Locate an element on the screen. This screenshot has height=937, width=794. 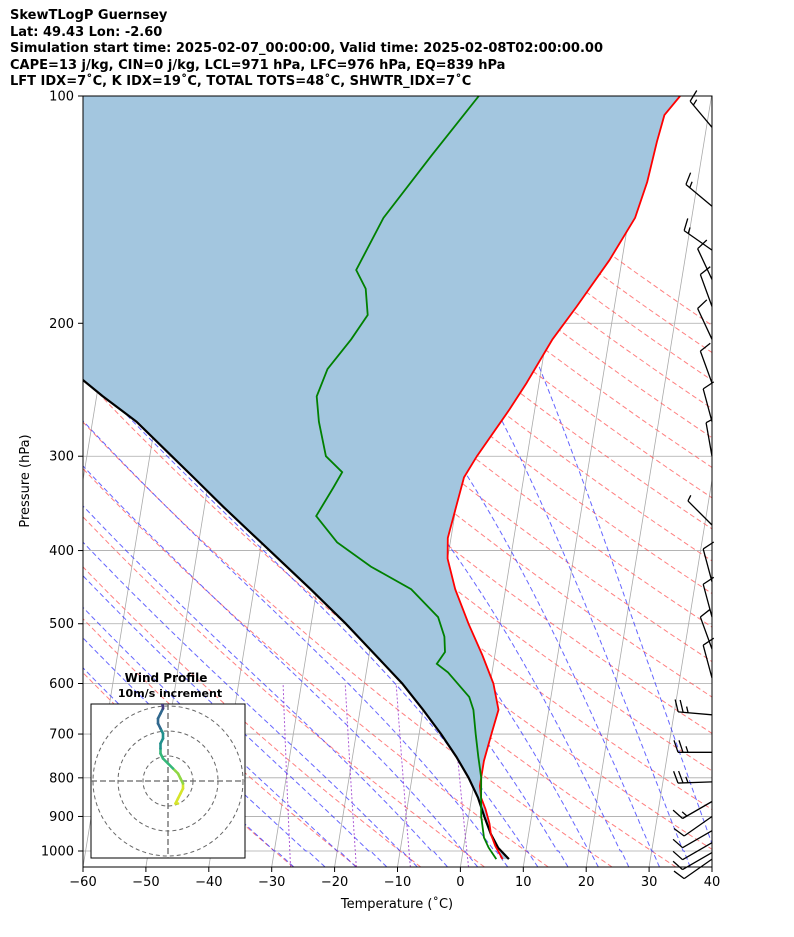
moist-adiabat is located at coordinates (235, 721).